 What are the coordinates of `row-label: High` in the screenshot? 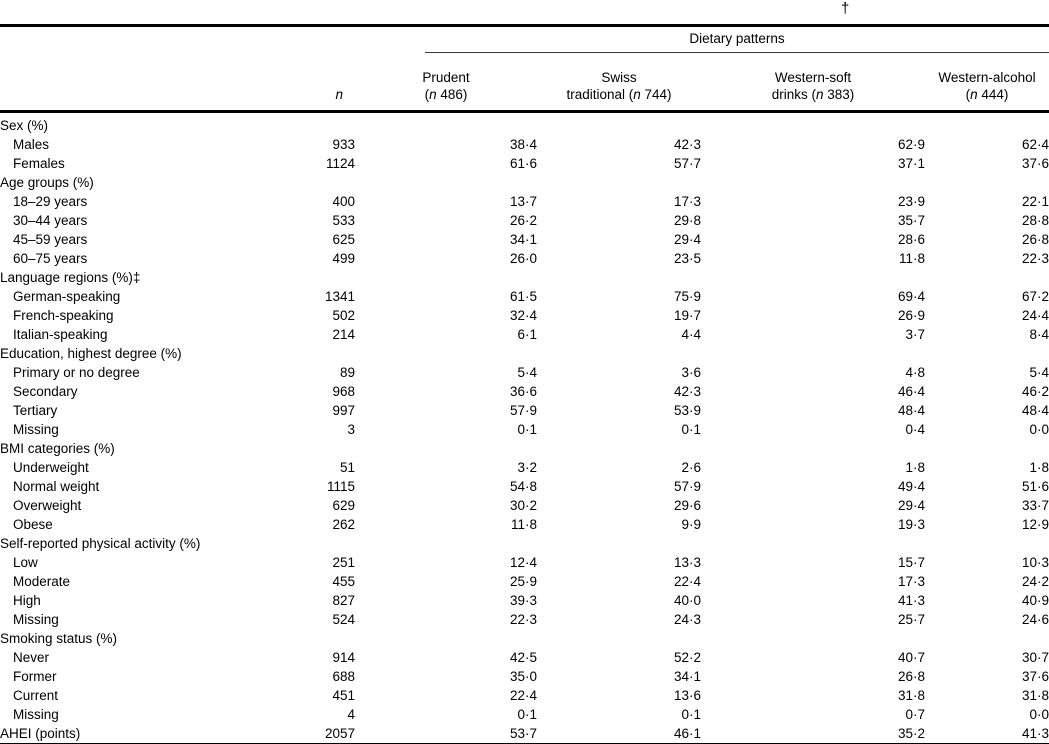 It's located at (27, 600).